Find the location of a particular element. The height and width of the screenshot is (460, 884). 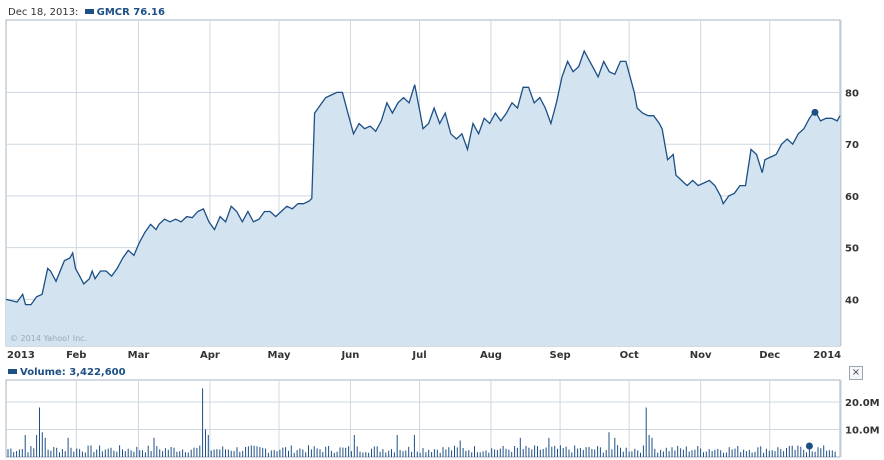

volume-hover-dot is located at coordinates (809, 446).